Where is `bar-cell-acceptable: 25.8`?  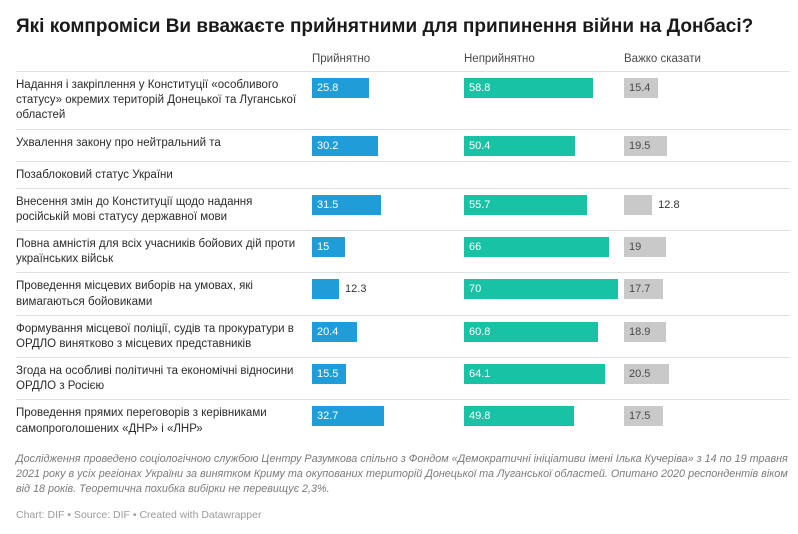
bar-cell-acceptable: 25.8 is located at coordinates (388, 88).